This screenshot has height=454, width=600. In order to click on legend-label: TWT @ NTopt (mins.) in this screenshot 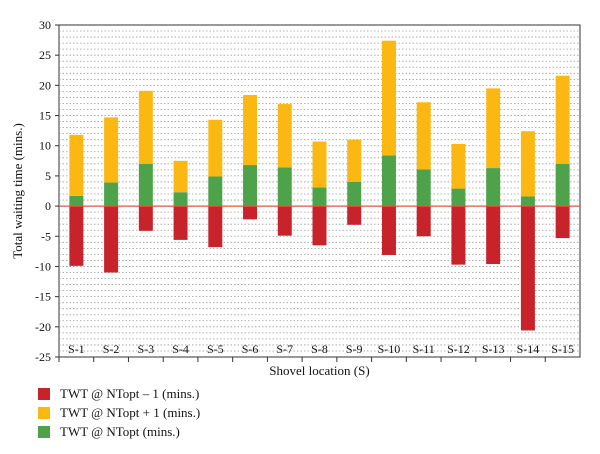, I will do `click(120, 431)`.